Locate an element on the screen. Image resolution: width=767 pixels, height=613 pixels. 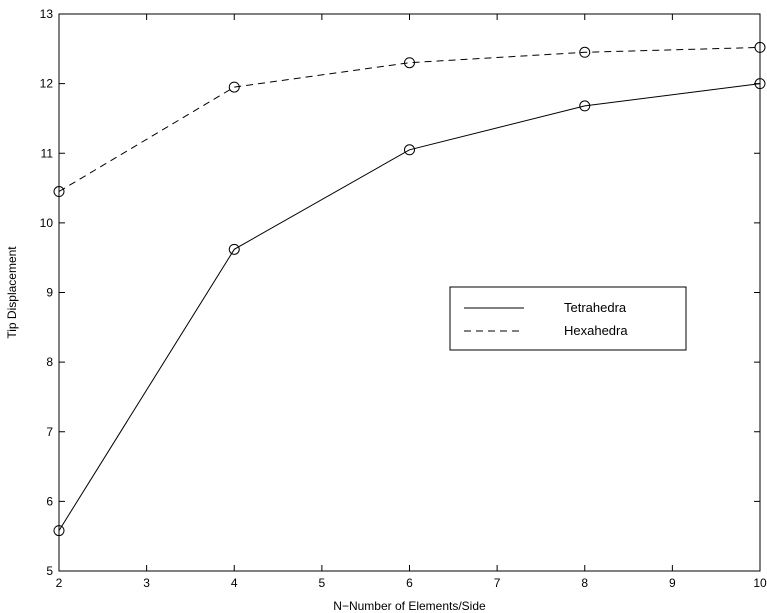
y-tick-label: 9 is located at coordinates (49, 293).